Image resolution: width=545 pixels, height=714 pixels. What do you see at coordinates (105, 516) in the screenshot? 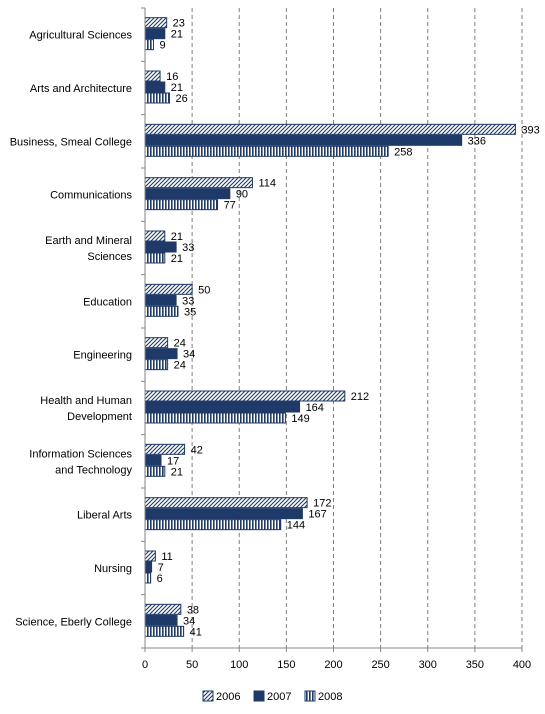
I see `category-label: Liberal Arts` at bounding box center [105, 516].